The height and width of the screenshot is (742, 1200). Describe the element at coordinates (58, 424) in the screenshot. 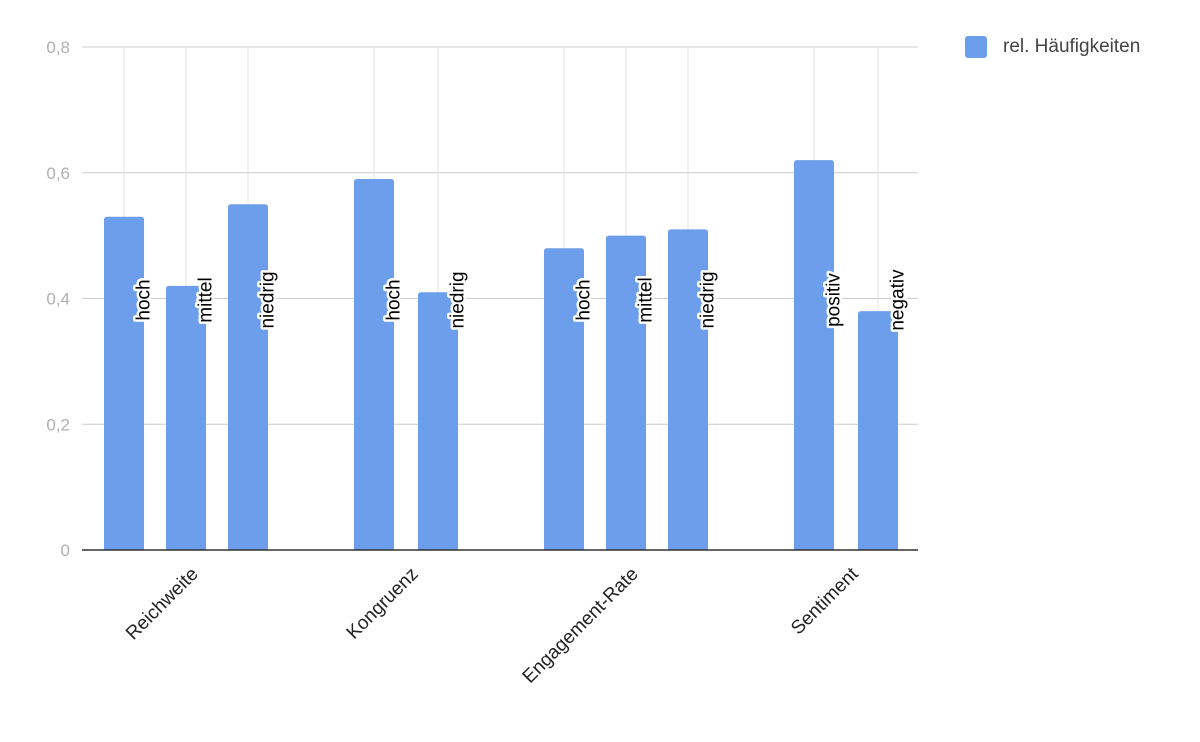

I see `y-tick-label: 0,2` at that location.